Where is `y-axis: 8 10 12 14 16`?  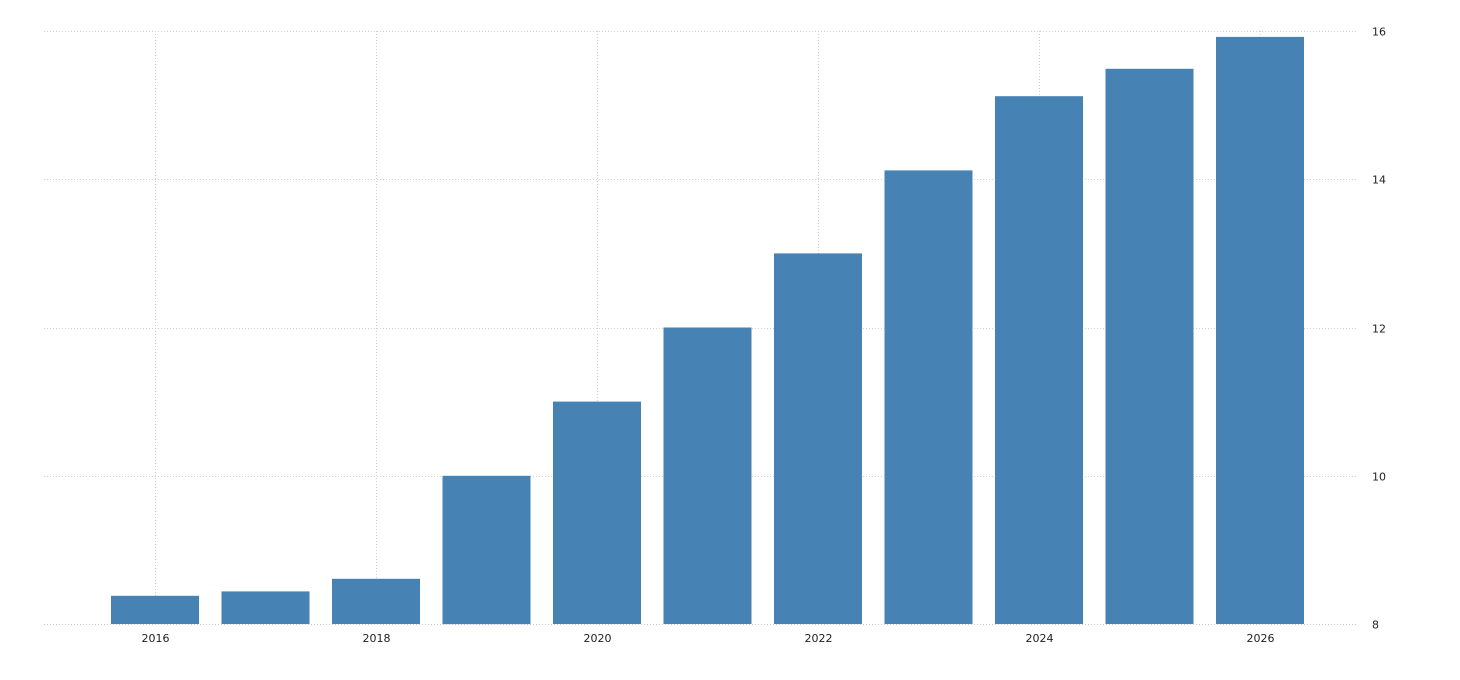
y-axis: 8 10 12 14 16 is located at coordinates (1379, 329).